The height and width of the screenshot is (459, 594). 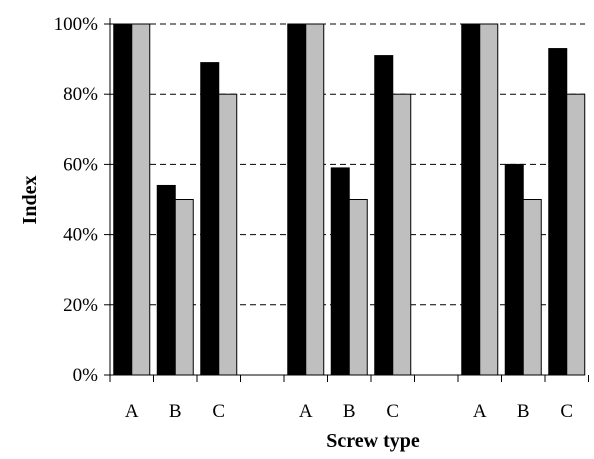 What do you see at coordinates (76, 24) in the screenshot?
I see `y-tick-label: 100%` at bounding box center [76, 24].